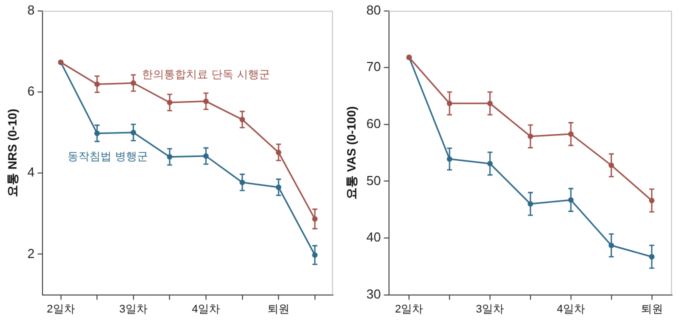 Image resolution: width=678 pixels, height=329 pixels. Describe the element at coordinates (373, 294) in the screenshot. I see `y-tick-label: 30` at that location.